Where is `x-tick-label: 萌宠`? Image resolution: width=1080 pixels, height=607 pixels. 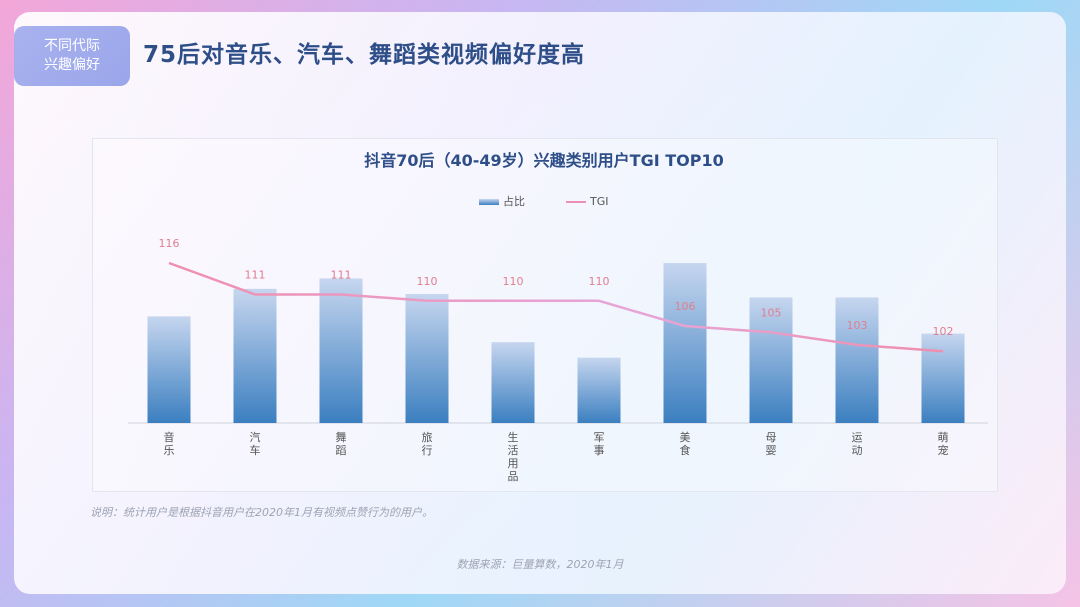
x-tick-label: 萌宠 is located at coordinates (943, 443).